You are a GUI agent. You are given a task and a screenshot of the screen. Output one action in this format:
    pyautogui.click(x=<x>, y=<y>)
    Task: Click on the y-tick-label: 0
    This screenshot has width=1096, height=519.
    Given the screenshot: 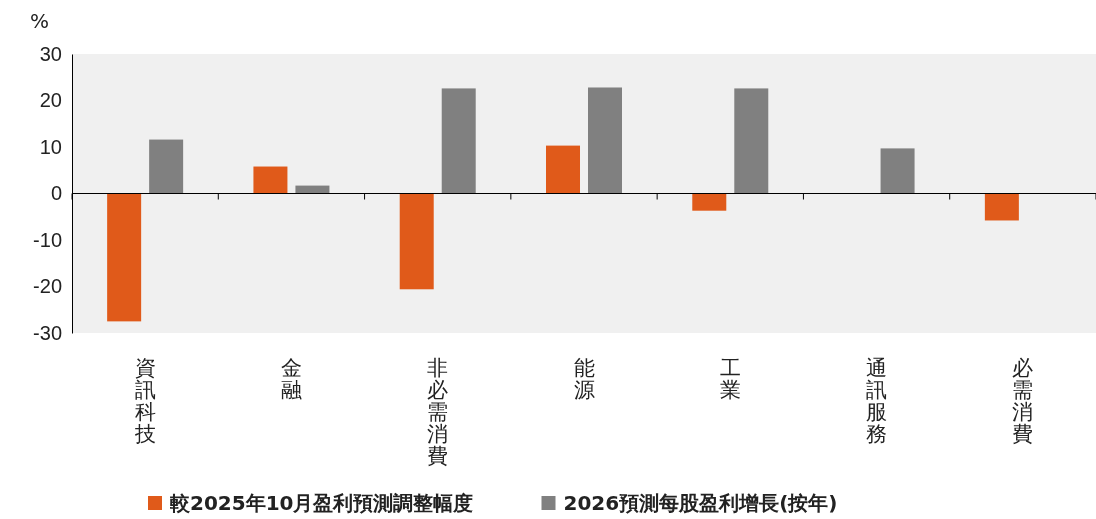 What is the action you would take?
    pyautogui.click(x=56, y=193)
    